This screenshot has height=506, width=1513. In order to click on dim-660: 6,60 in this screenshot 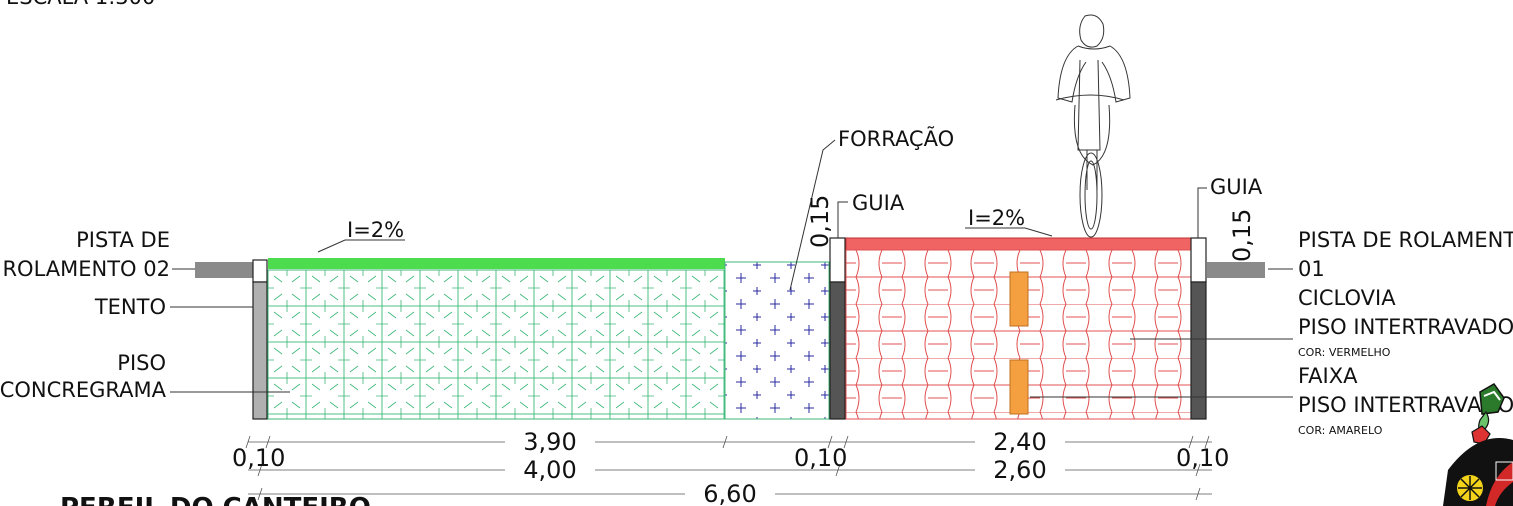, I will do `click(729, 493)`.